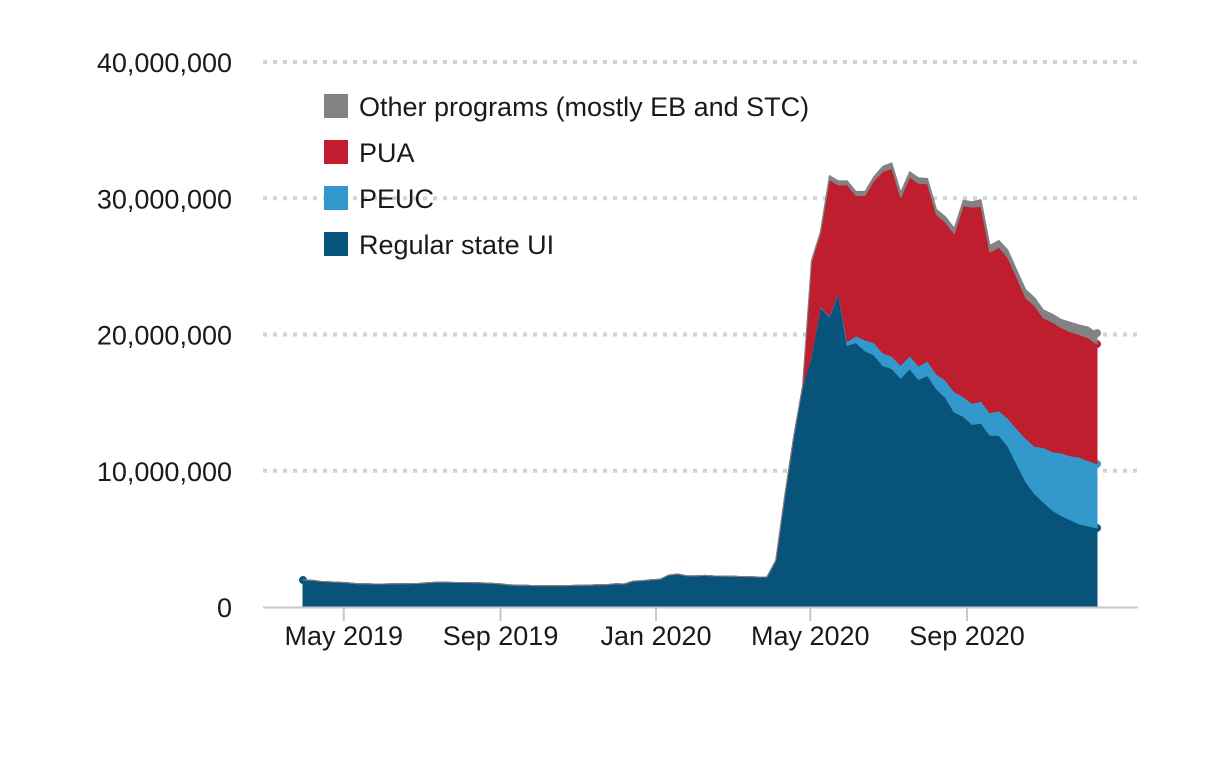 This screenshot has width=1216, height=761. I want to click on x-tick-label: Sep 2020, so click(967, 636).